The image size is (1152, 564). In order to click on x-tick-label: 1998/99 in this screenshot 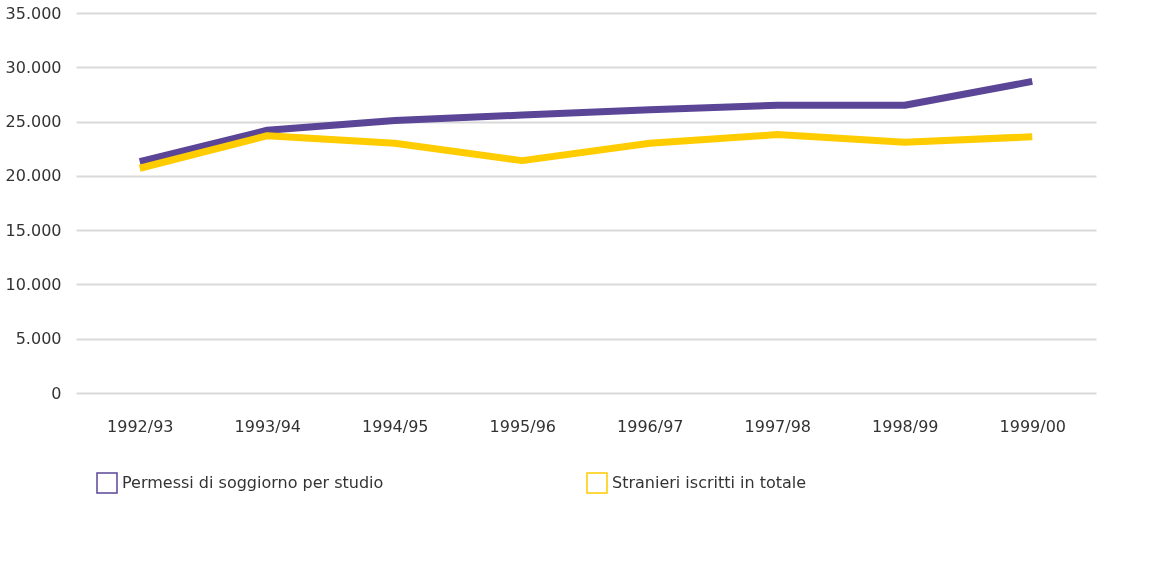, I will do `click(905, 426)`.